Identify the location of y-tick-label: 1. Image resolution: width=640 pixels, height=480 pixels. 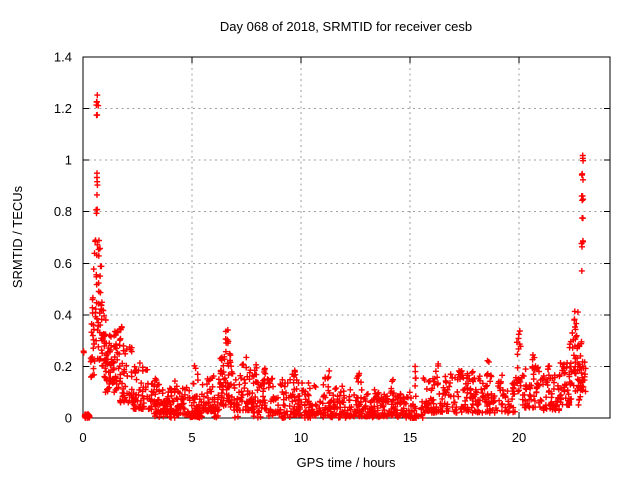
(68, 160).